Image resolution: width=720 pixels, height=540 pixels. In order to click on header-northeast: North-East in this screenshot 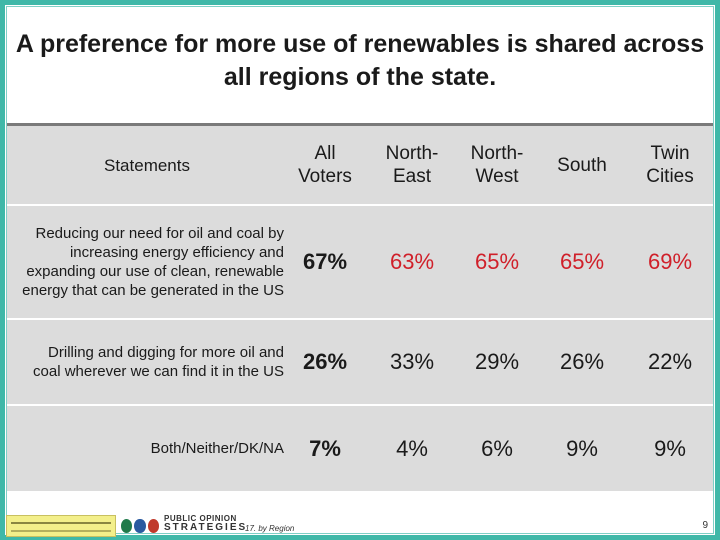, I will do `click(412, 165)`.